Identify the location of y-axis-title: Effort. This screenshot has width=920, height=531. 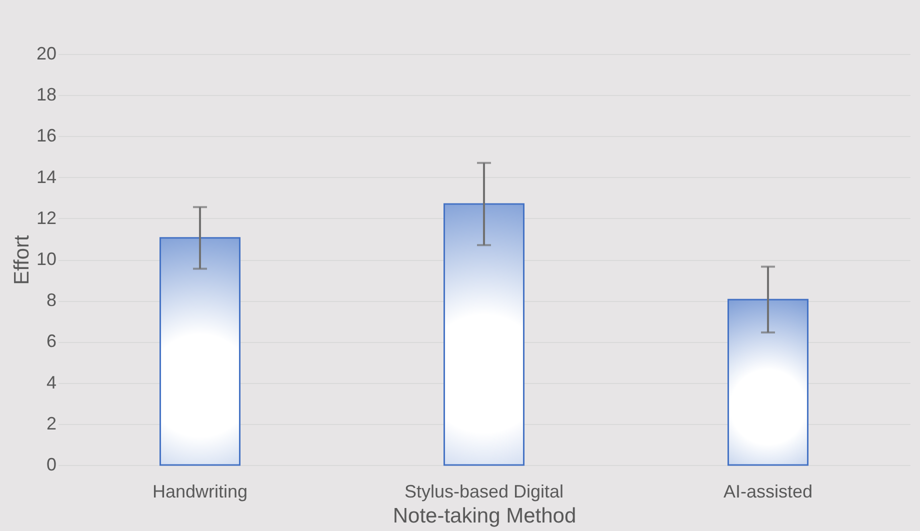
(22, 259).